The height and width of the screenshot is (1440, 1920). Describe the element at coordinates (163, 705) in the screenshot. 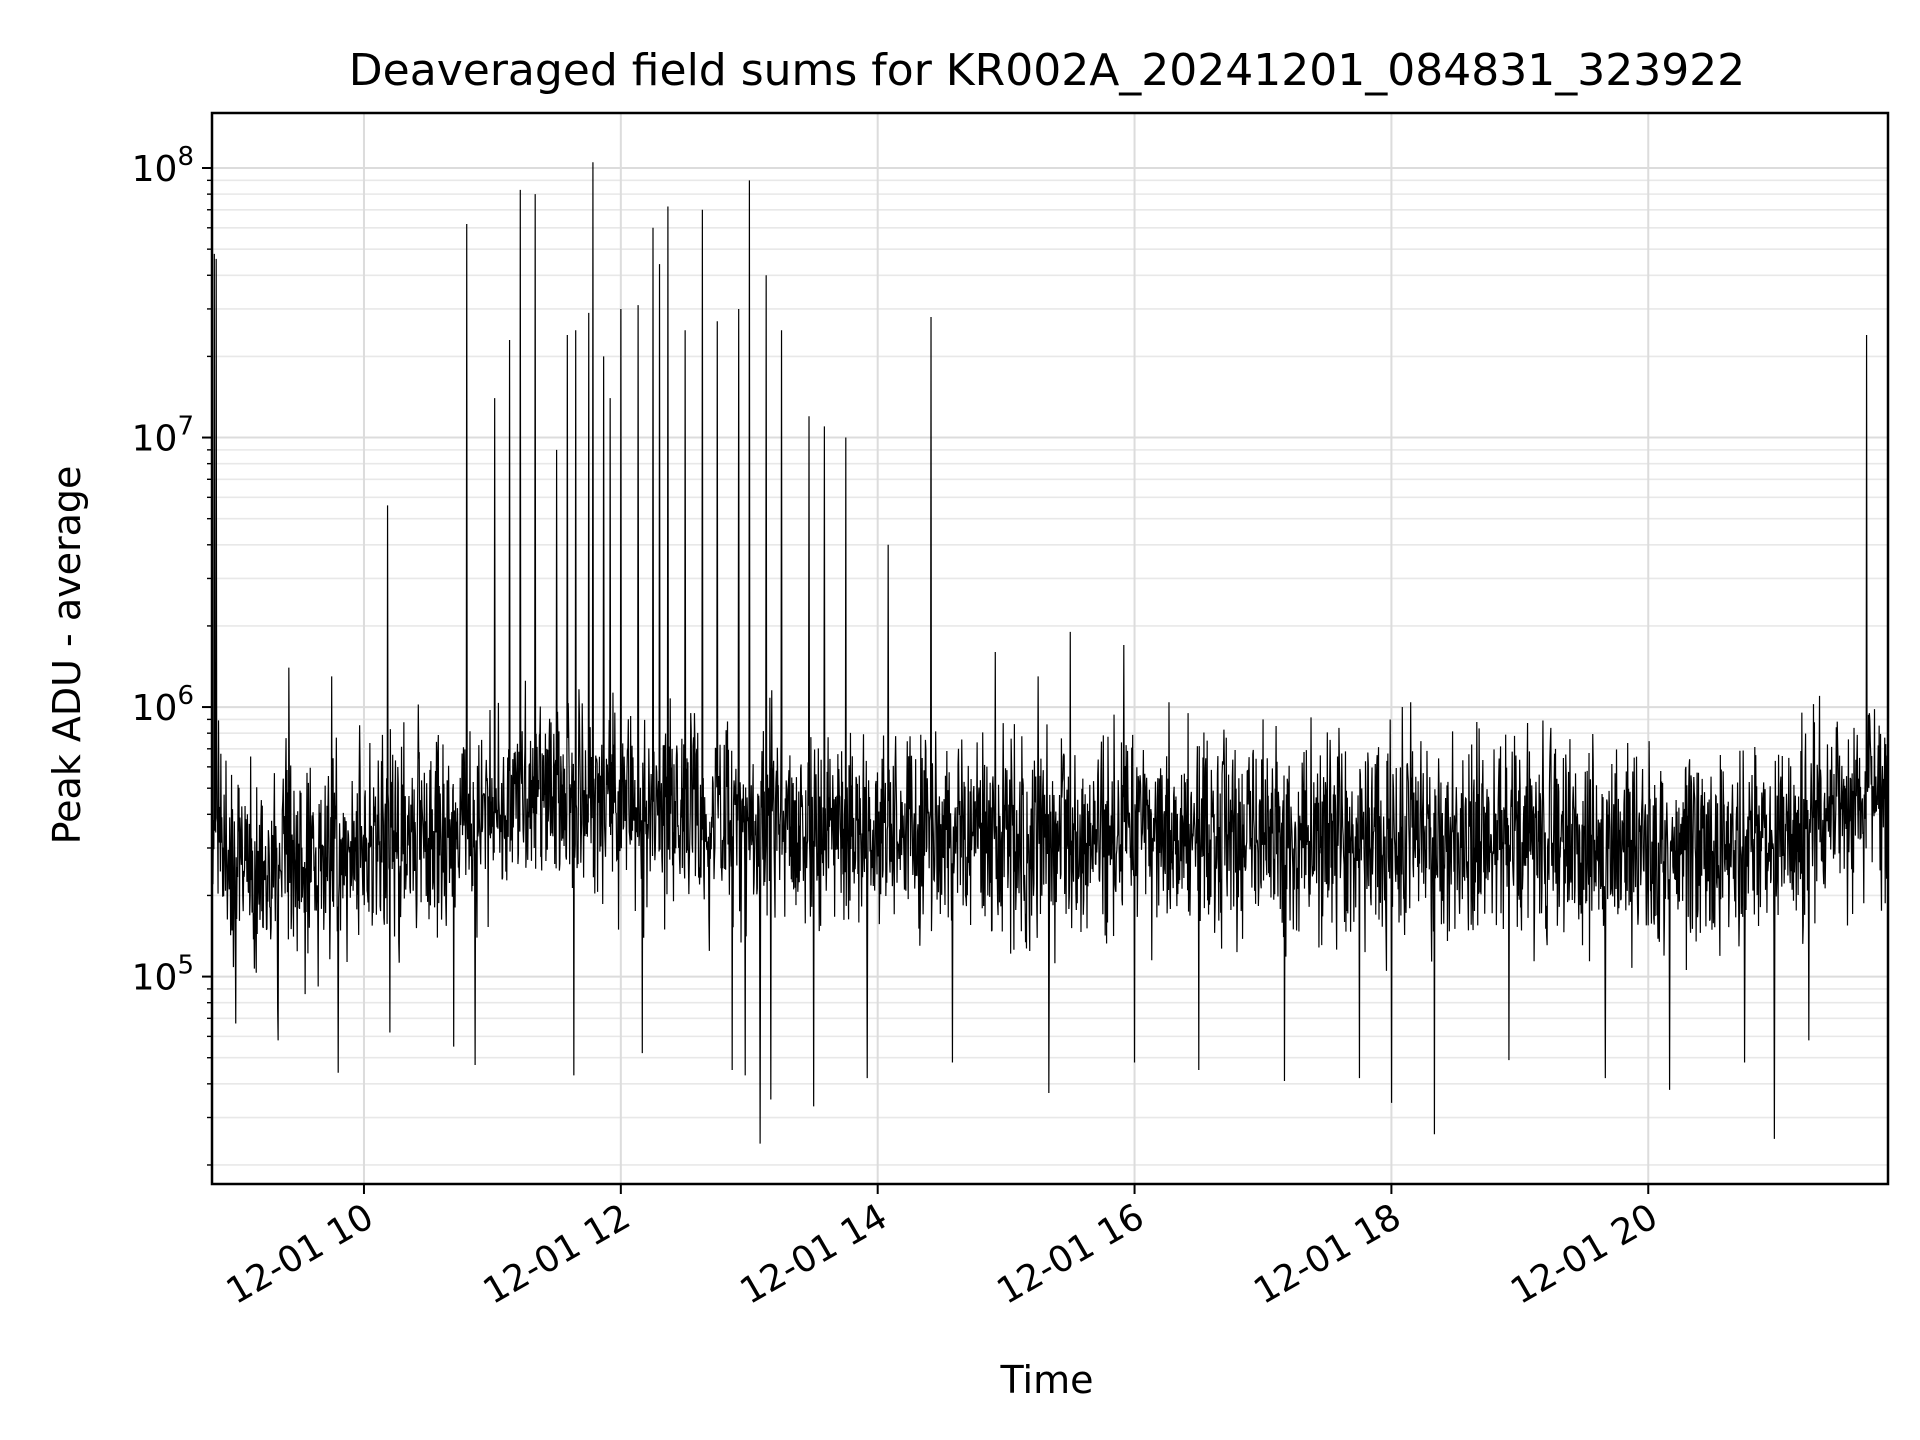

I see `y-tick-label: 10⁶` at that location.